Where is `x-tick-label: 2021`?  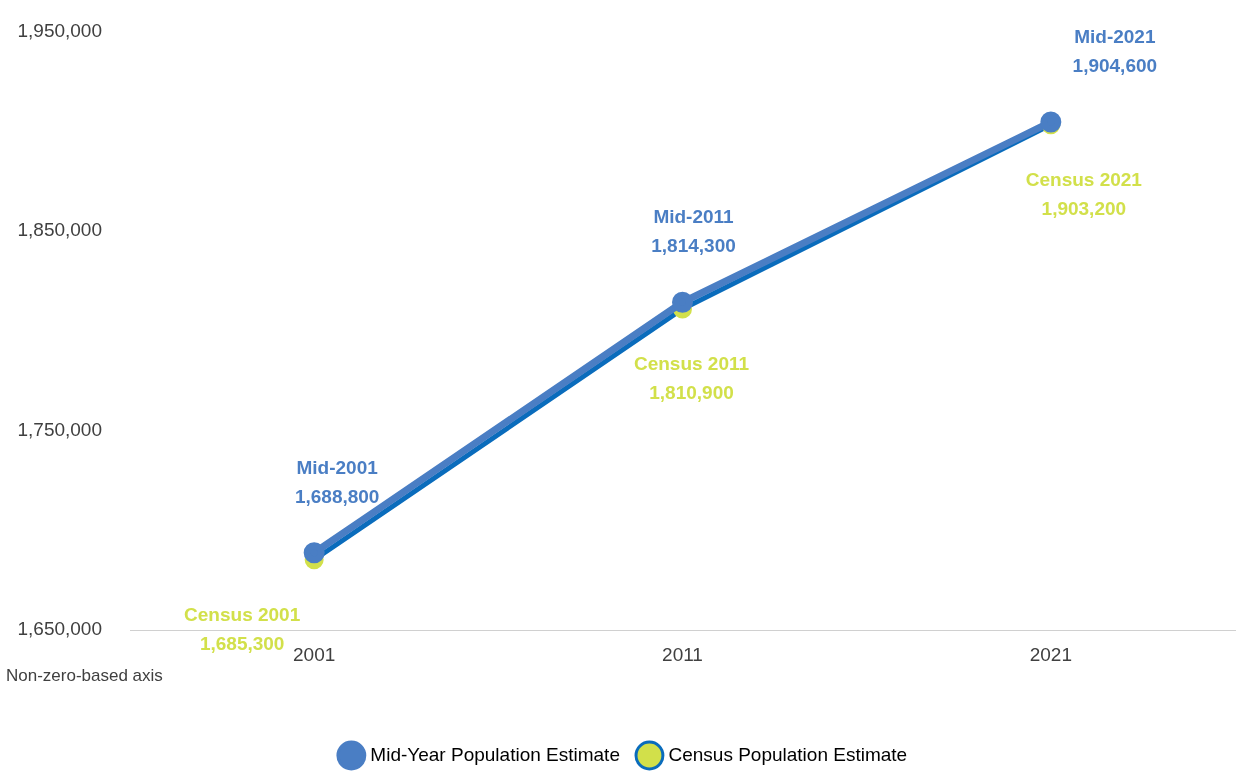 x-tick-label: 2021 is located at coordinates (1050, 654).